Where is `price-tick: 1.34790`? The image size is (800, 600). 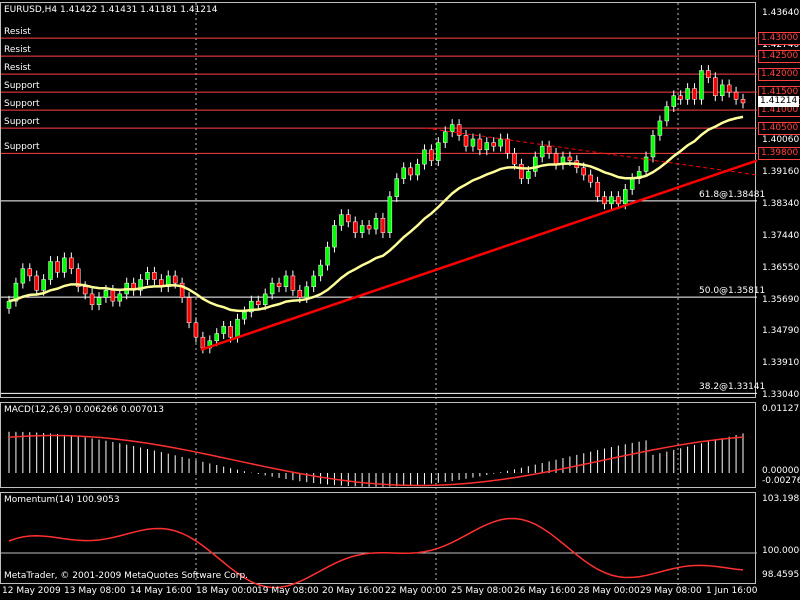 price-tick: 1.34790 is located at coordinates (781, 331).